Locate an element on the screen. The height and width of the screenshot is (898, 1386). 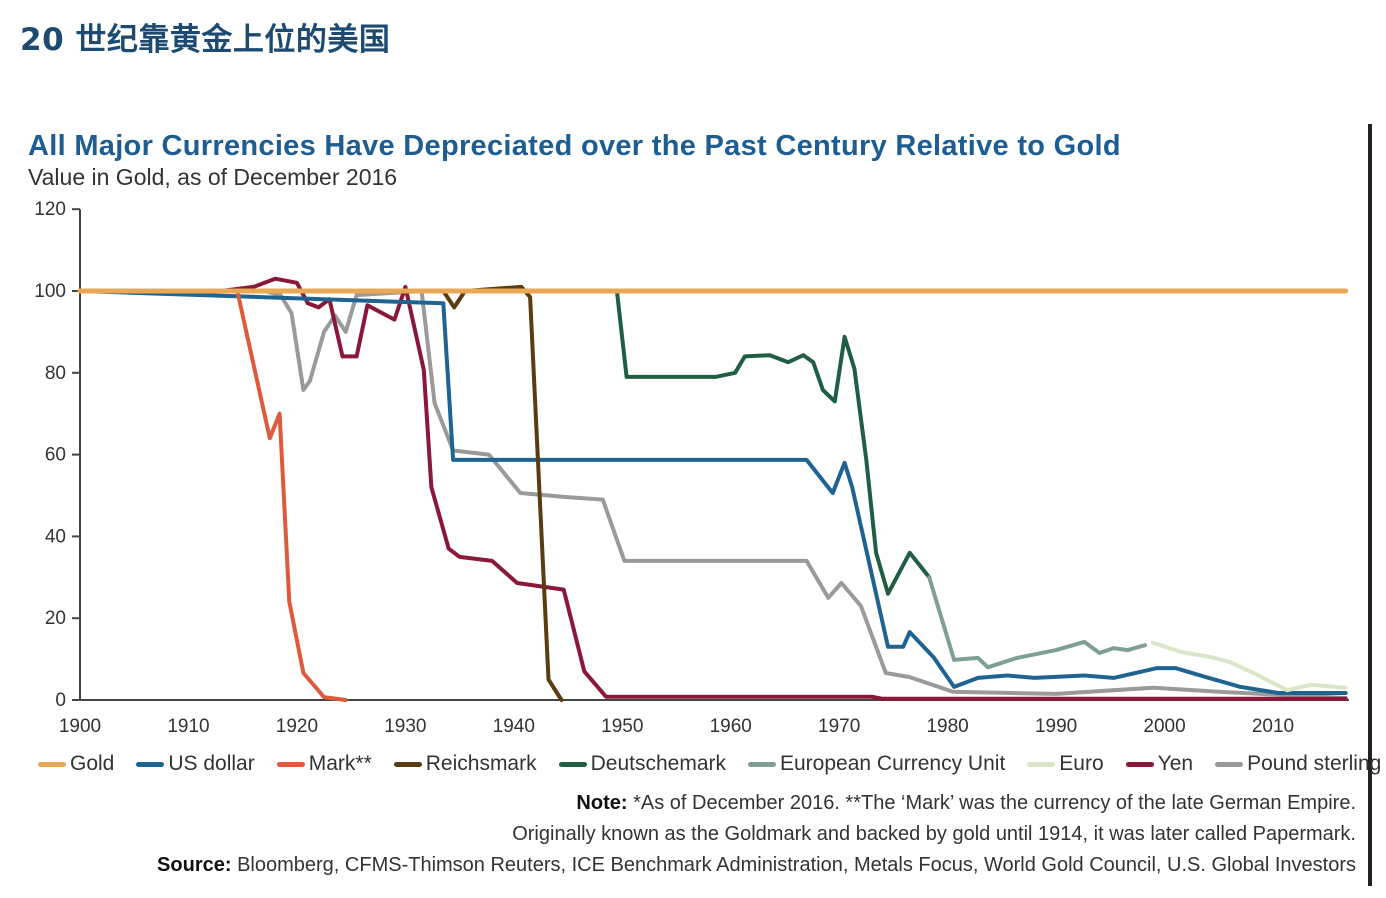
series-line-european-currency-unit is located at coordinates (1037, 622).